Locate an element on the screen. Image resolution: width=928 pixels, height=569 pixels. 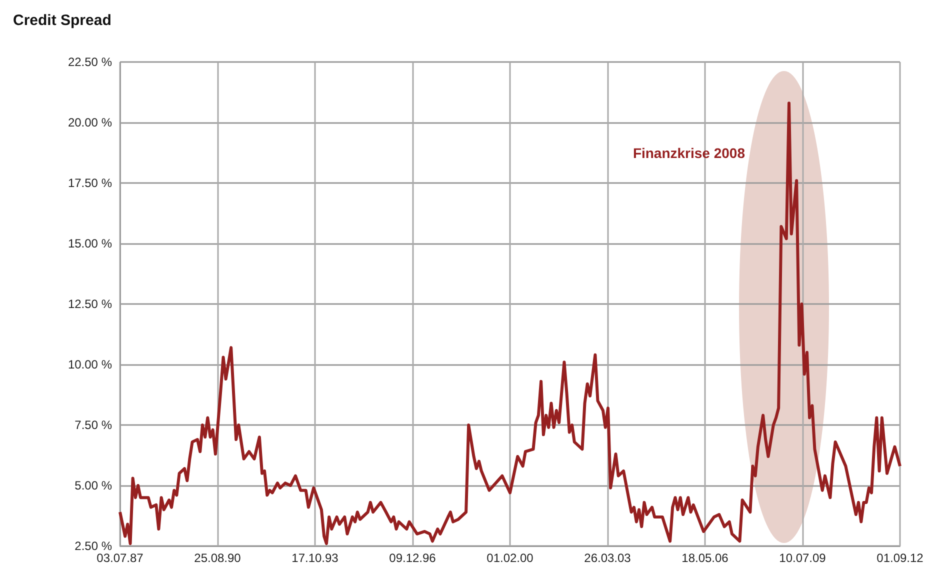
y-tick-label: 10.00 % is located at coordinates (90, 365).